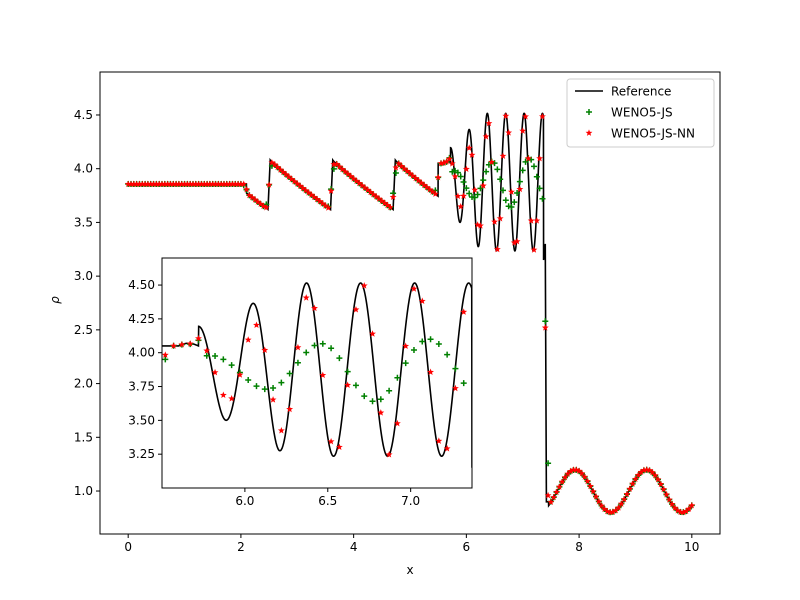  Describe the element at coordinates (83, 169) in the screenshot. I see `y-tick-label: 4.0` at that location.